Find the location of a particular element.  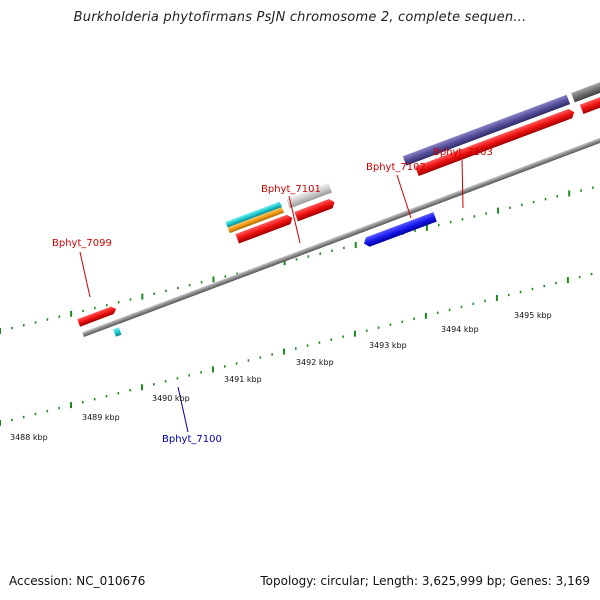

rna-feature-cyan is located at coordinates (253, 214).